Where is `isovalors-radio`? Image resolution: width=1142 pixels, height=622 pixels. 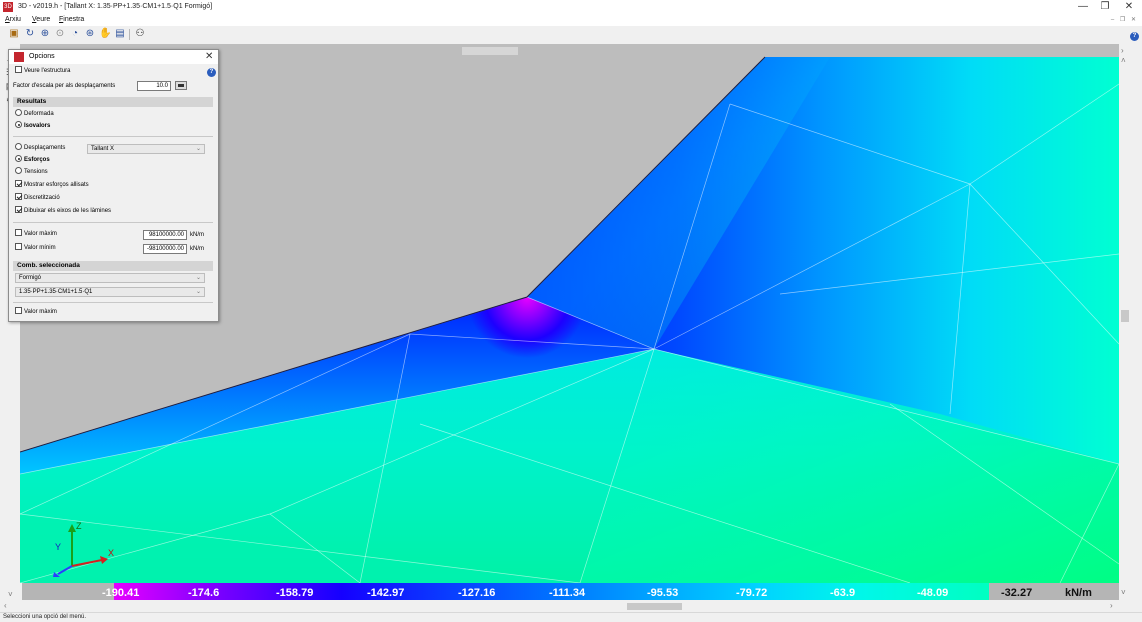 isovalors-radio is located at coordinates (18, 124).